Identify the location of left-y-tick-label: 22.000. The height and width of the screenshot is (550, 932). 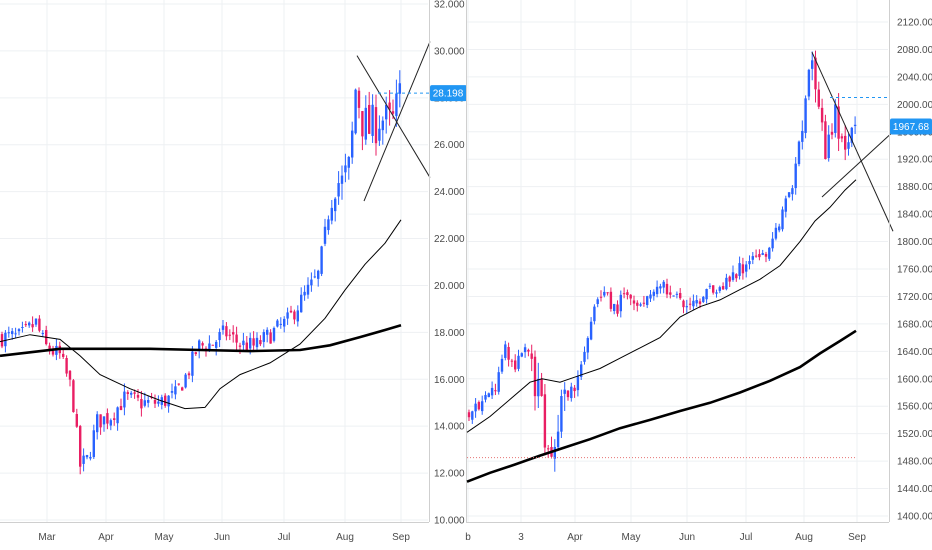
(449, 239).